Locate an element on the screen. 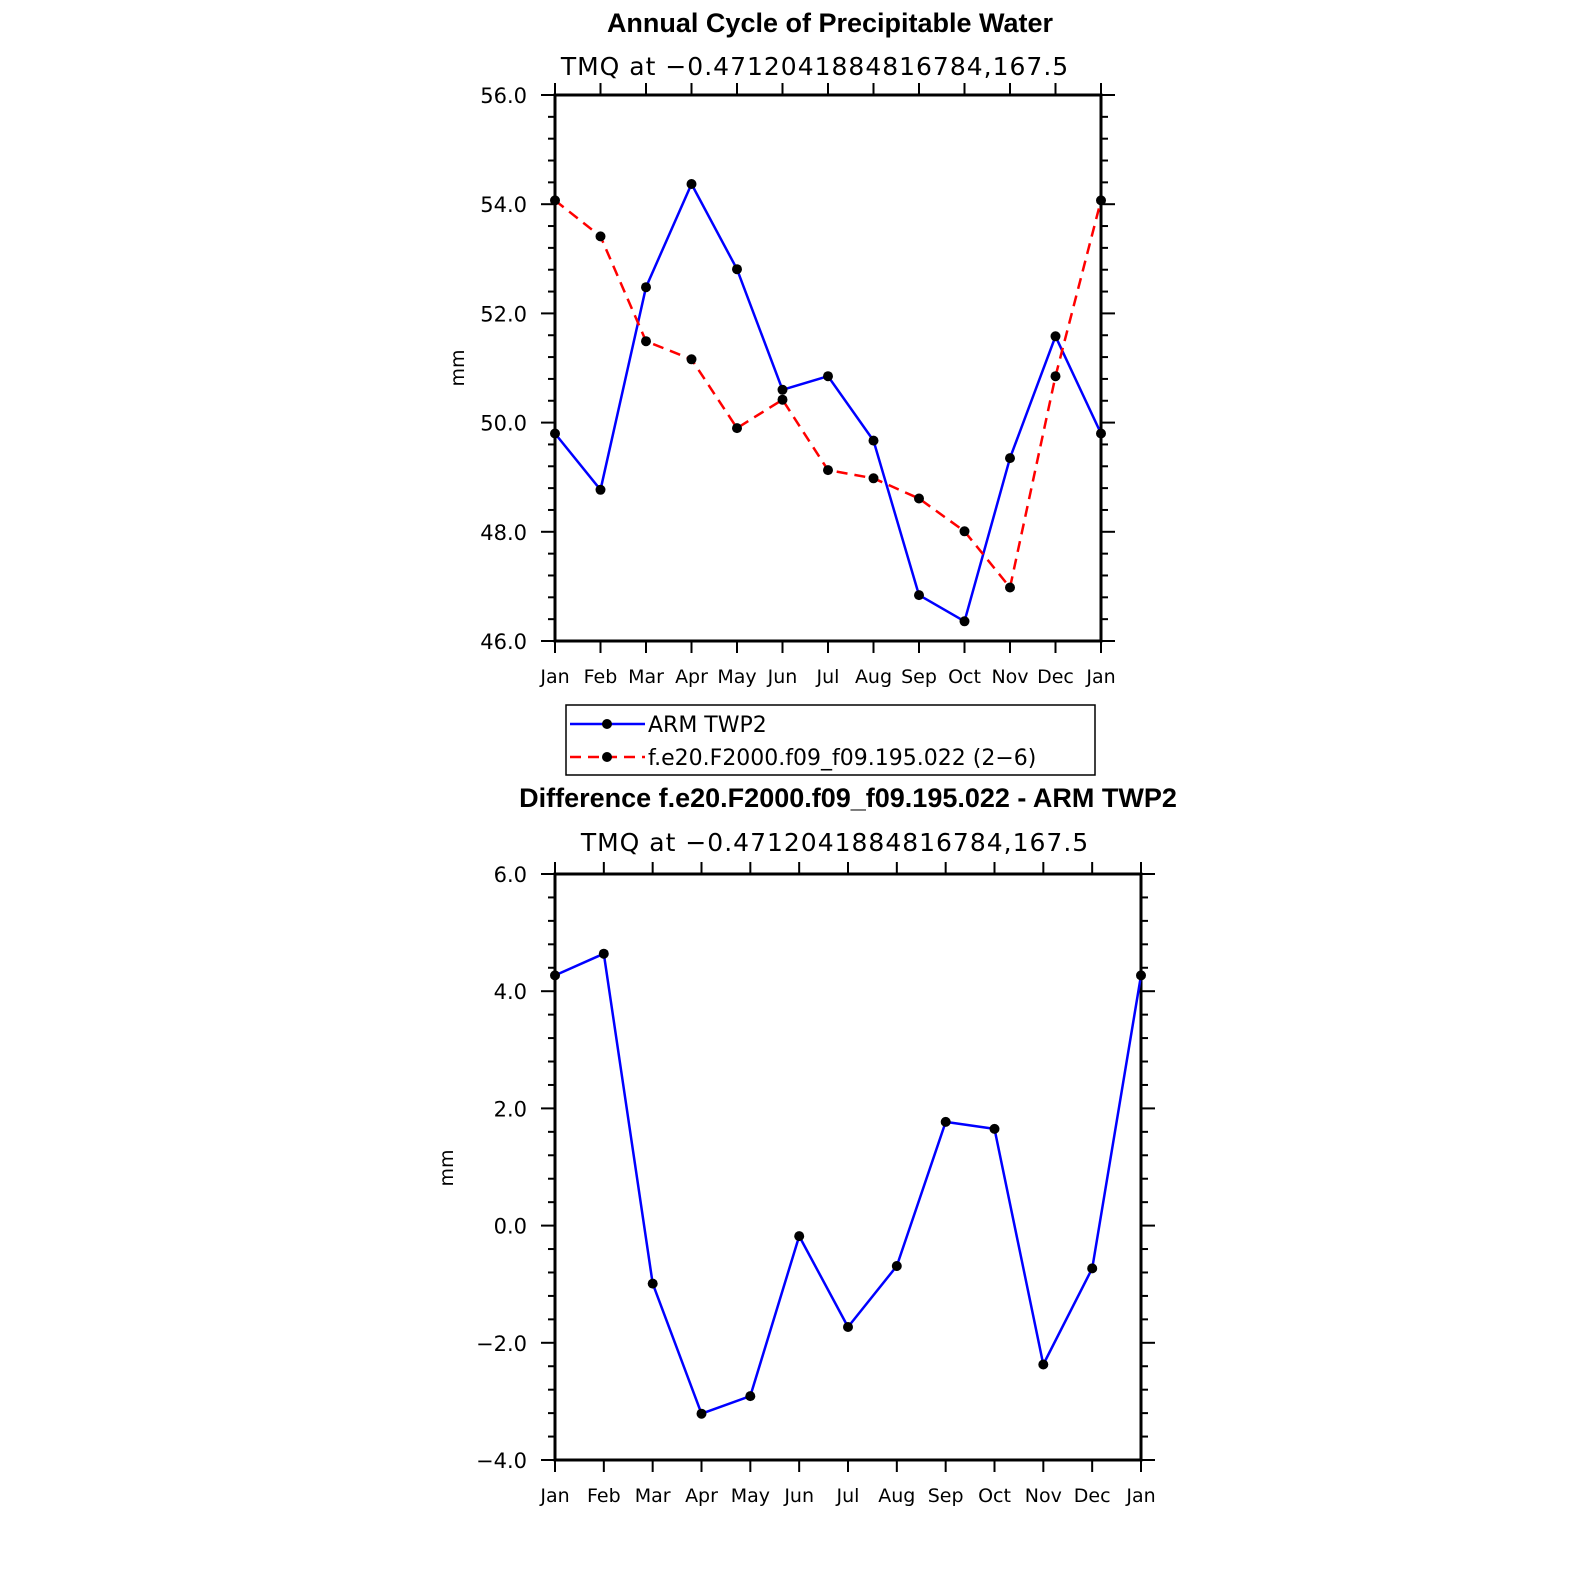  chart2-xtick-label: Mar is located at coordinates (653, 1496).